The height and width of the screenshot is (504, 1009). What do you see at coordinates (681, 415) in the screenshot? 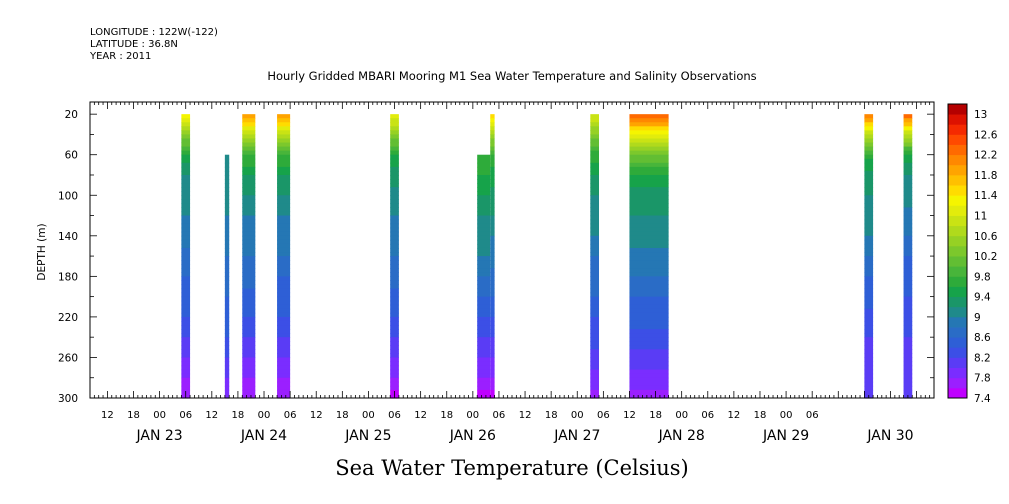
I see `x-hour-label: 00` at bounding box center [681, 415].